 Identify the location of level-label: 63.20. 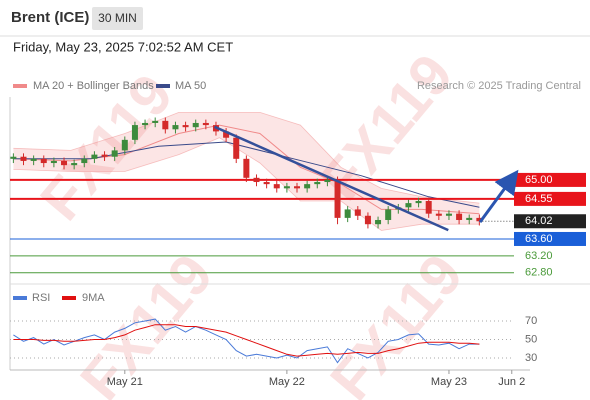
(539, 256).